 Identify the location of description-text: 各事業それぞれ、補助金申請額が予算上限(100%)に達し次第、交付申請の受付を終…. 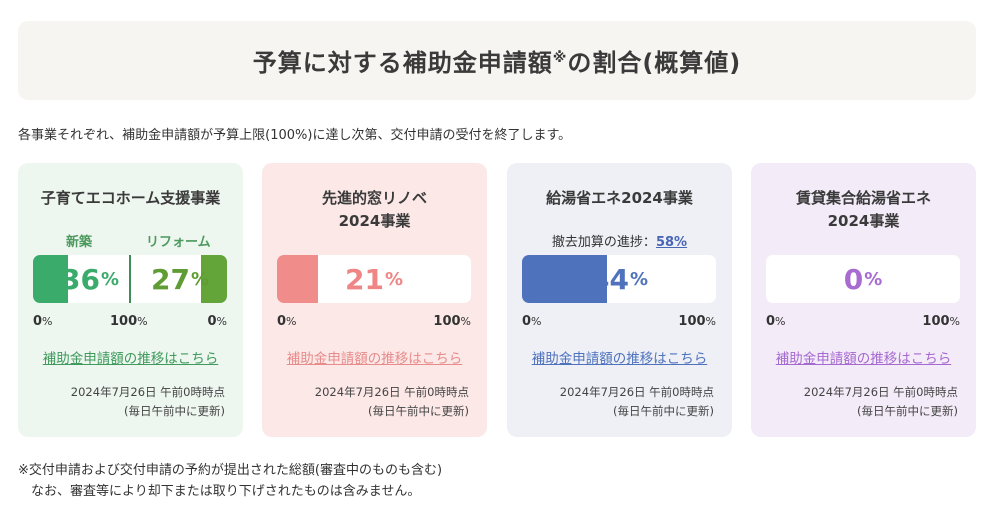
(295, 135).